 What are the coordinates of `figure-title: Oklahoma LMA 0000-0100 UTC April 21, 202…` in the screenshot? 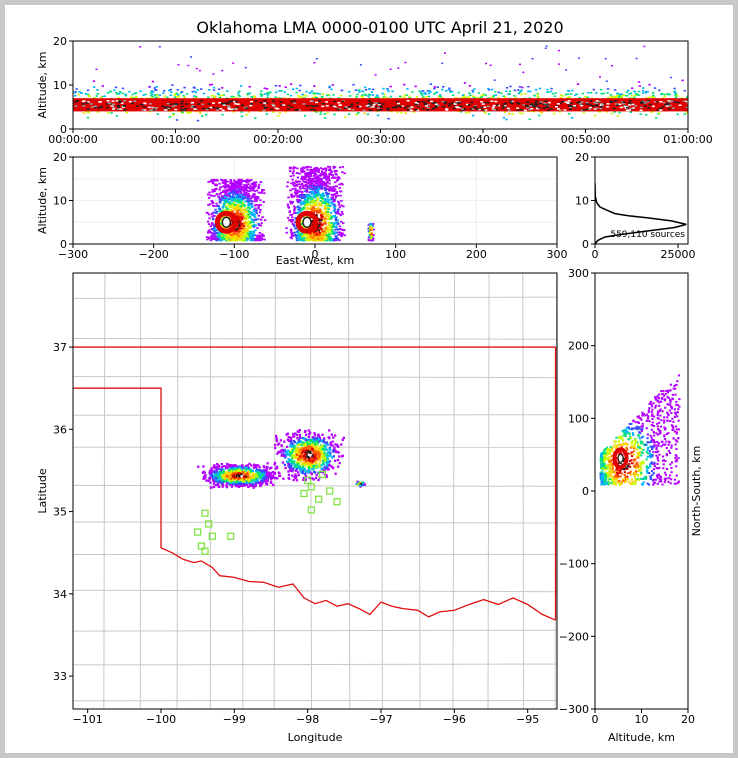 It's located at (379, 27).